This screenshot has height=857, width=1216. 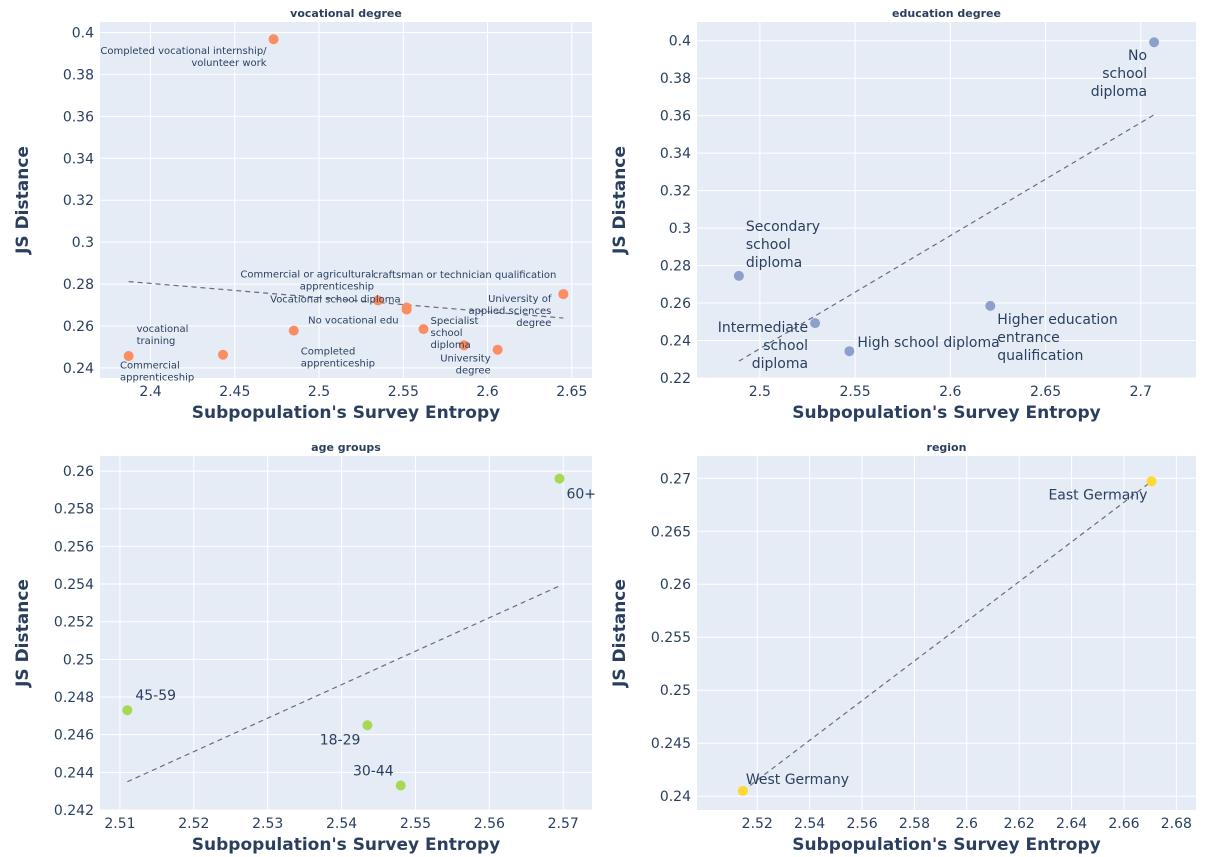 What do you see at coordinates (373, 772) in the screenshot?
I see `point-label: 30-44` at bounding box center [373, 772].